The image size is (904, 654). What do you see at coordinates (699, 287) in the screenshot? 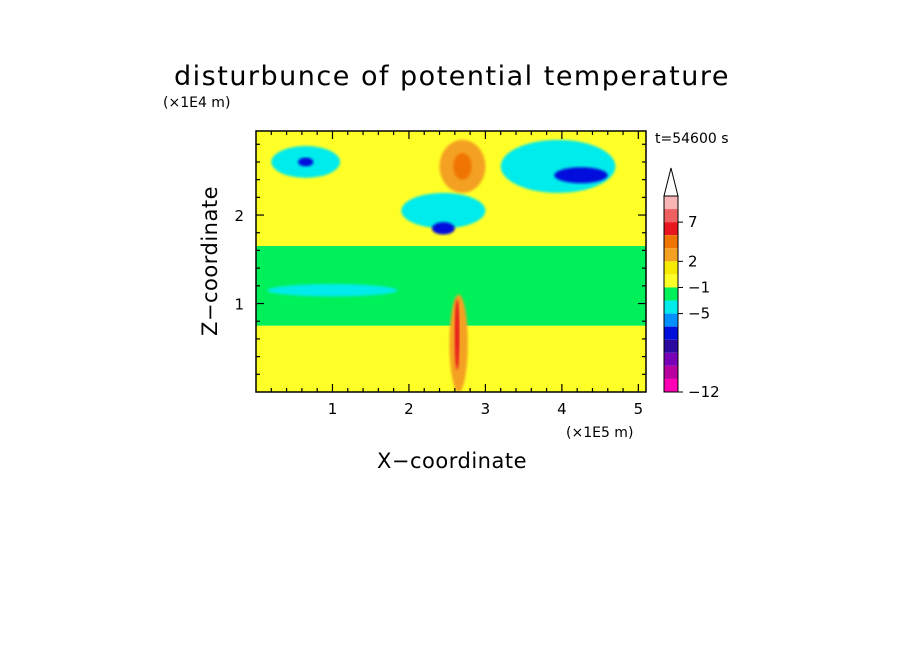
I see `colorbar-label: −1` at bounding box center [699, 287].